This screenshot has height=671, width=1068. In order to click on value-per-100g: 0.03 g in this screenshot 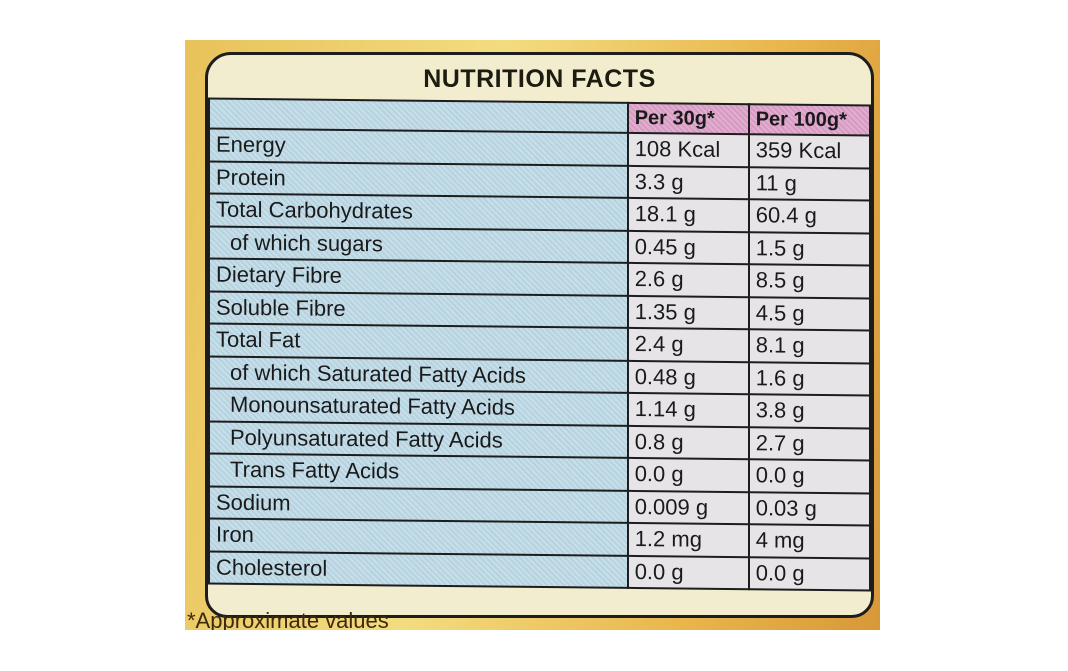, I will do `click(809, 508)`.